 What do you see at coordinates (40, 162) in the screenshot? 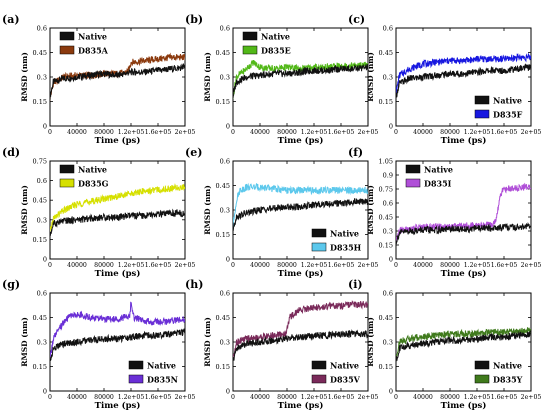
I see `y-tick-label: 0.75` at bounding box center [40, 162].